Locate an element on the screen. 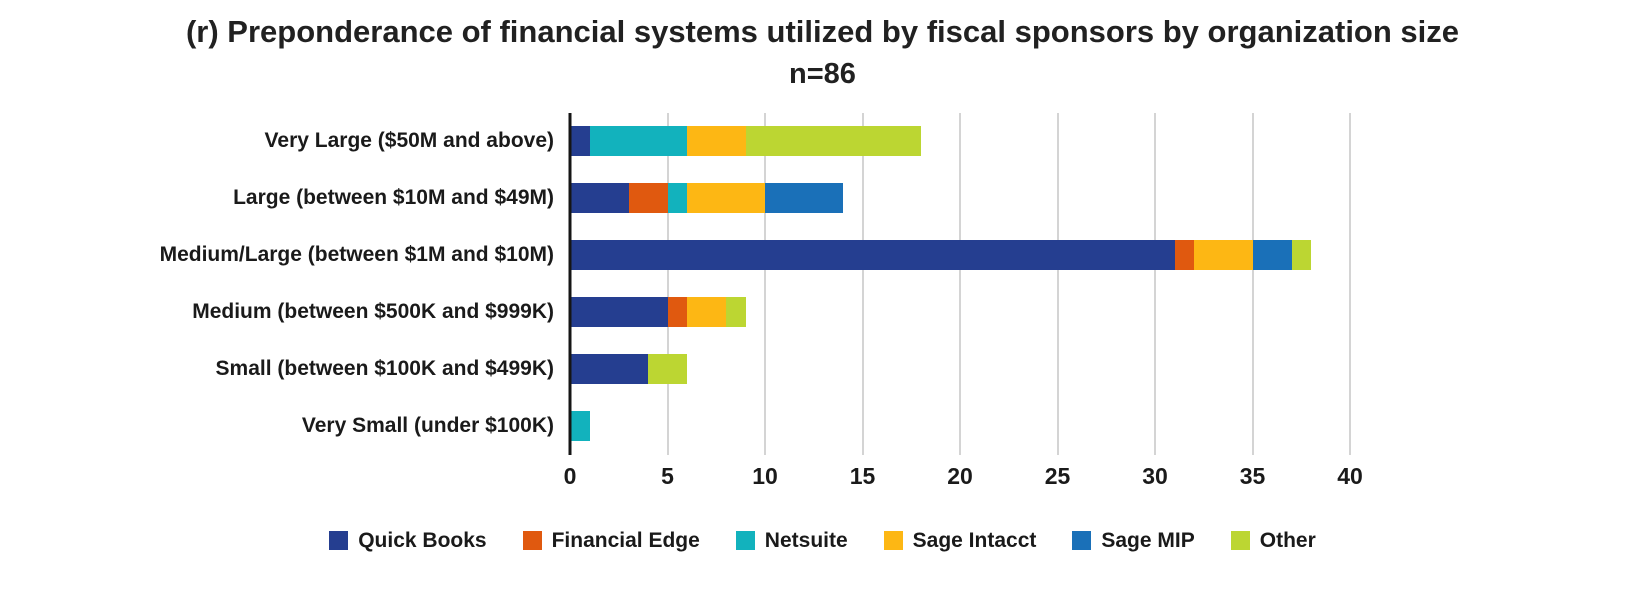 This screenshot has height=612, width=1645. chart-subtitle: n=86 is located at coordinates (822, 73).